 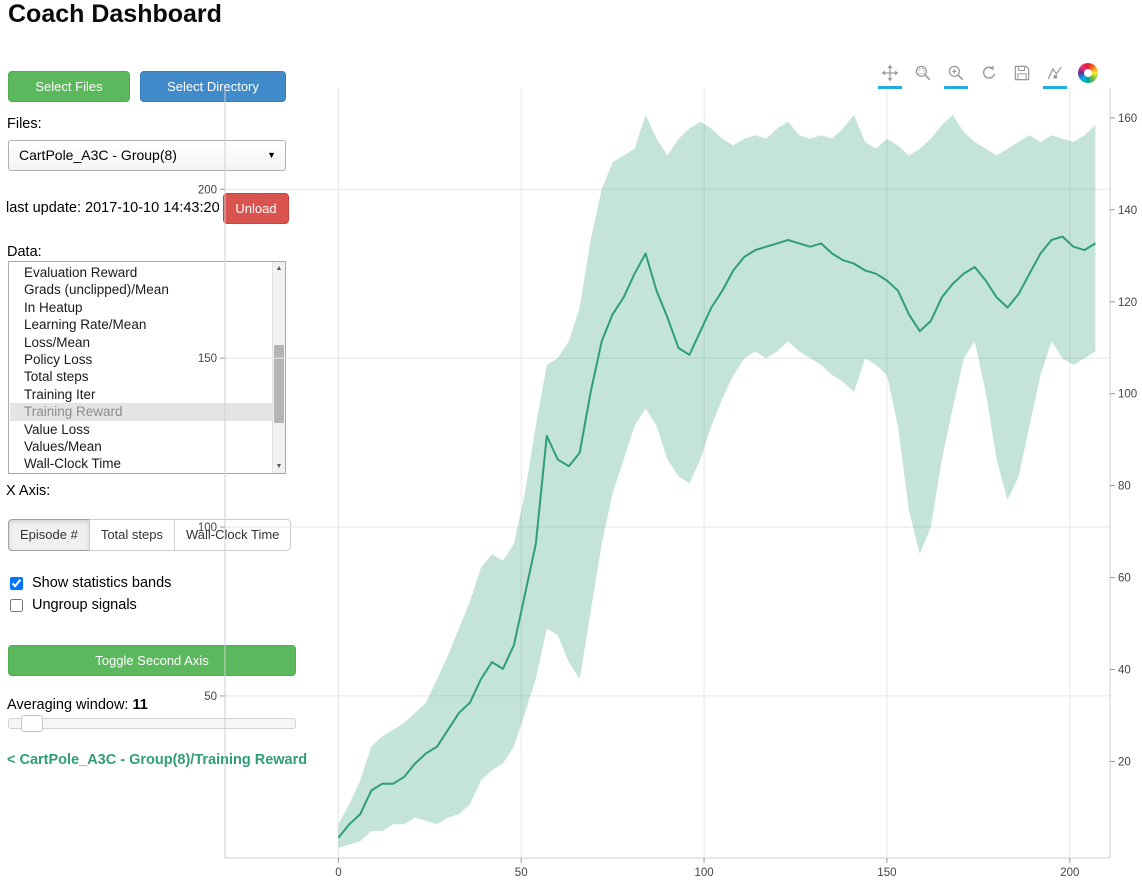 I want to click on averaging-window-slider, so click(x=152, y=723).